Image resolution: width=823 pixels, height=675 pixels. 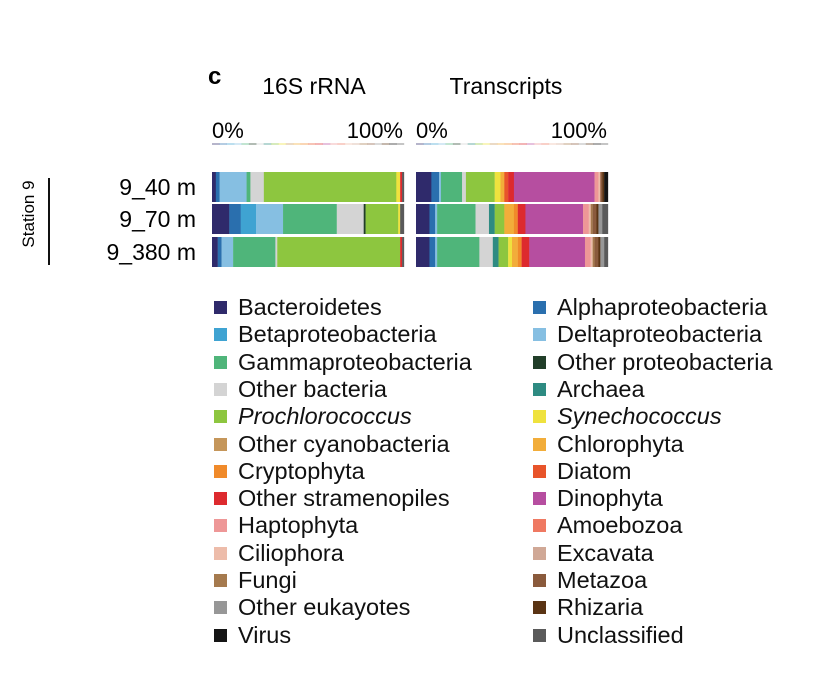 I want to click on bar-segment-transcripts-9-40-m-prochlorococcus, so click(x=480, y=187).